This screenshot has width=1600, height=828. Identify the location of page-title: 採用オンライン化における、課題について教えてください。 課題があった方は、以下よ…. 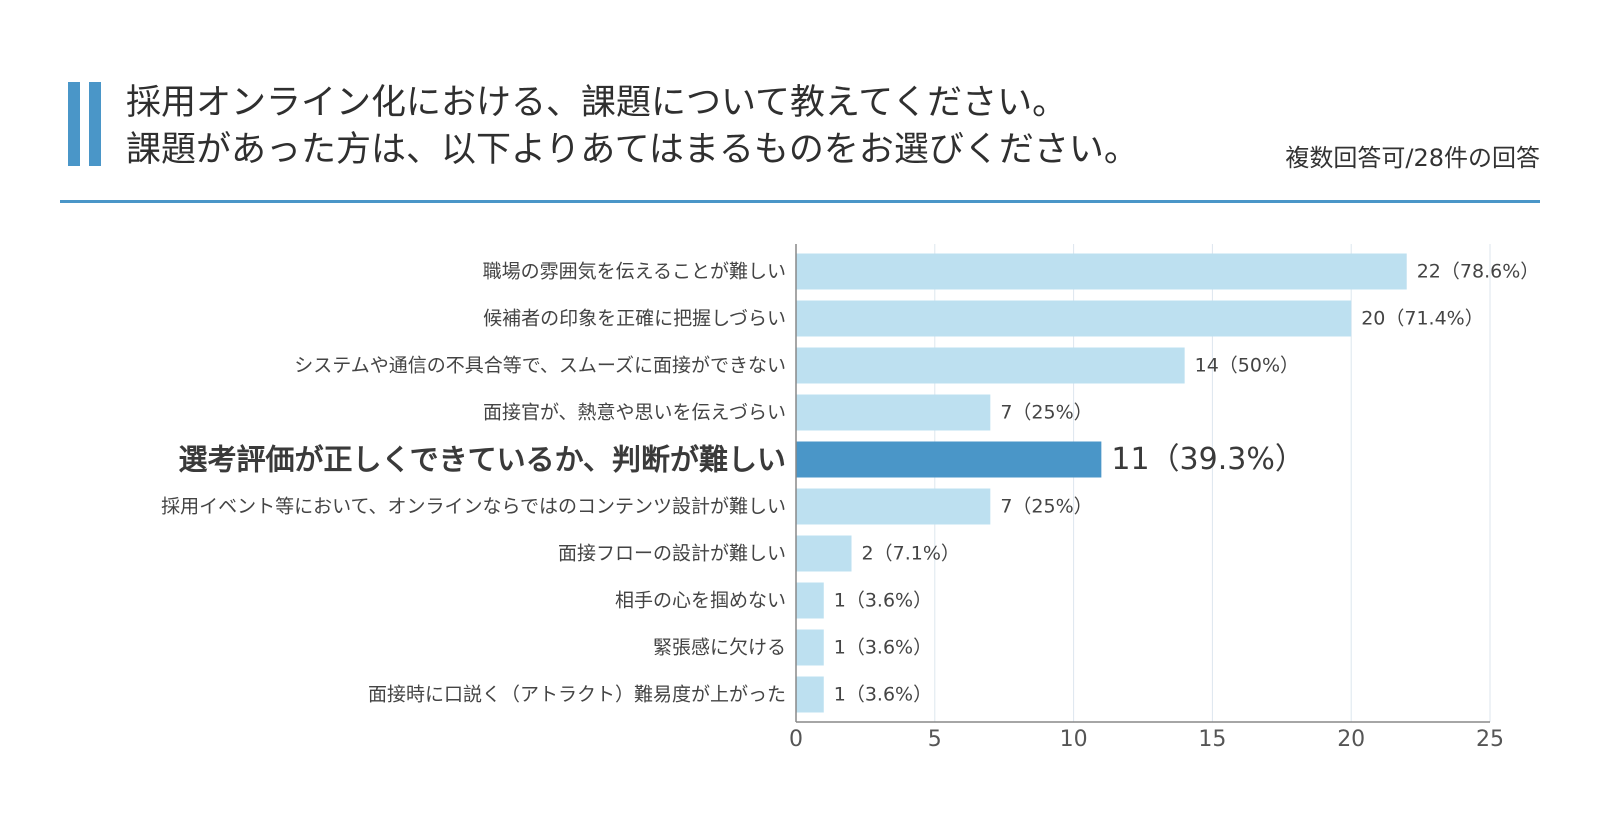
(632, 127).